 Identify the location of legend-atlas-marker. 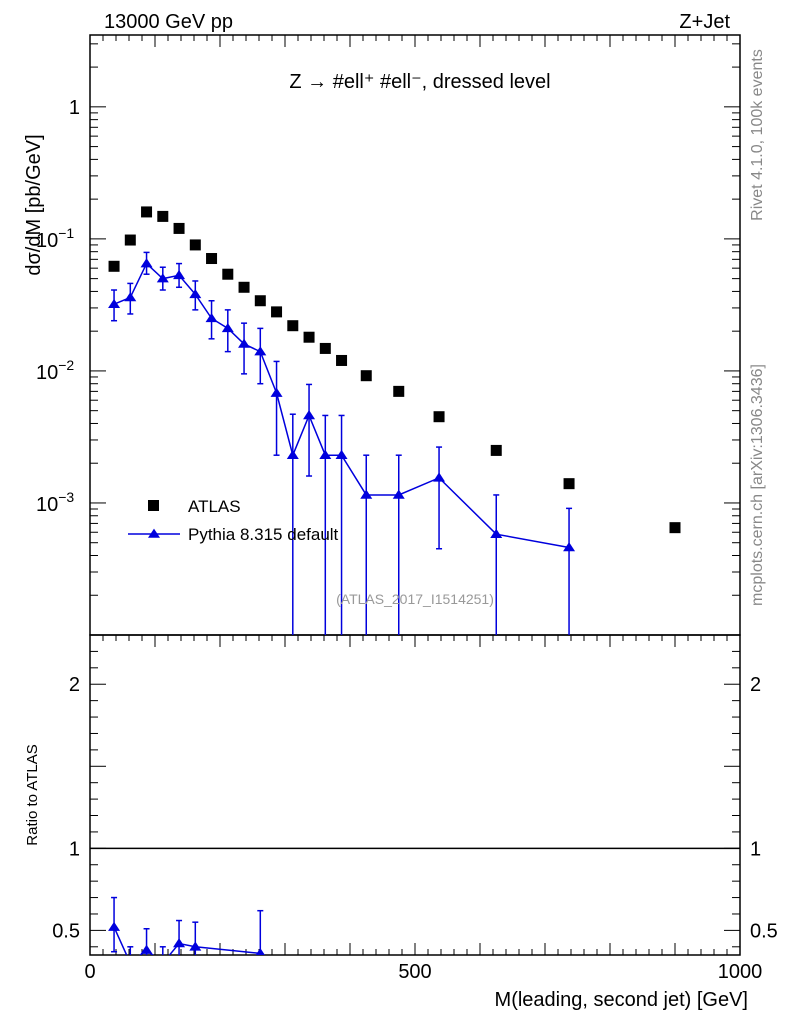
(153, 505).